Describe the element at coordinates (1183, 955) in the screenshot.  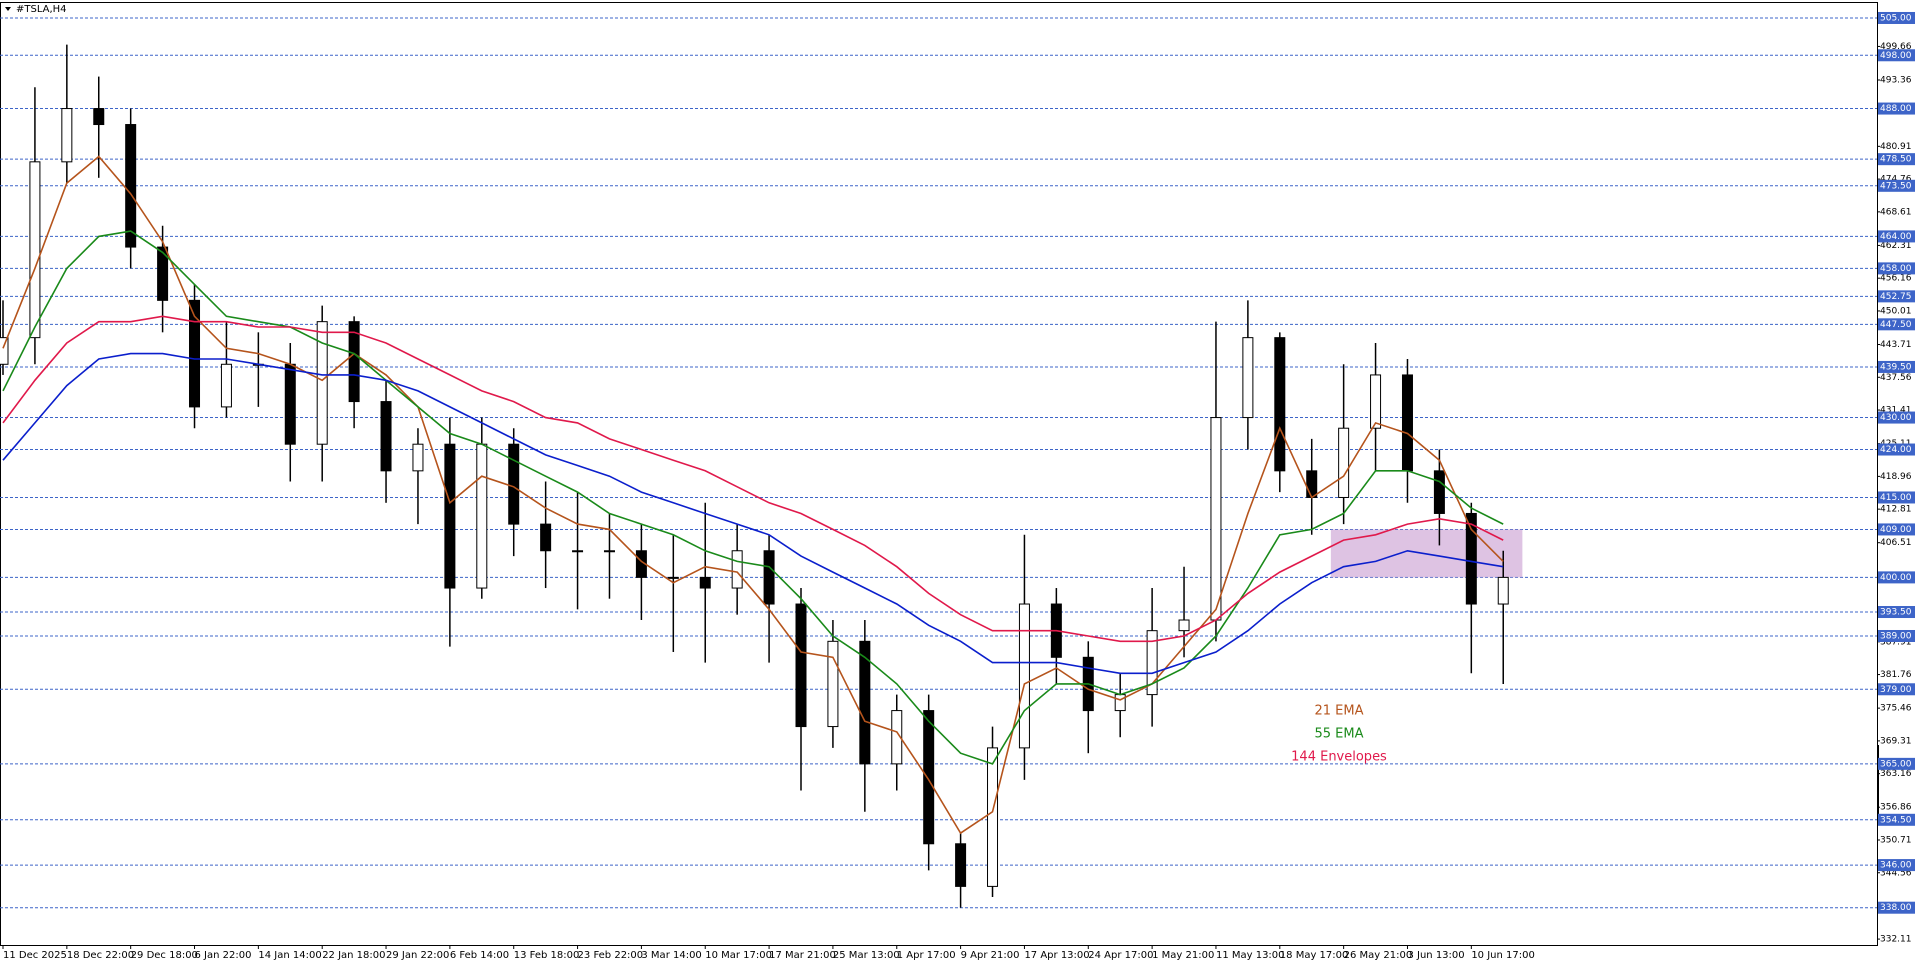
I see `x-tick-label: 1 May 21:00` at that location.